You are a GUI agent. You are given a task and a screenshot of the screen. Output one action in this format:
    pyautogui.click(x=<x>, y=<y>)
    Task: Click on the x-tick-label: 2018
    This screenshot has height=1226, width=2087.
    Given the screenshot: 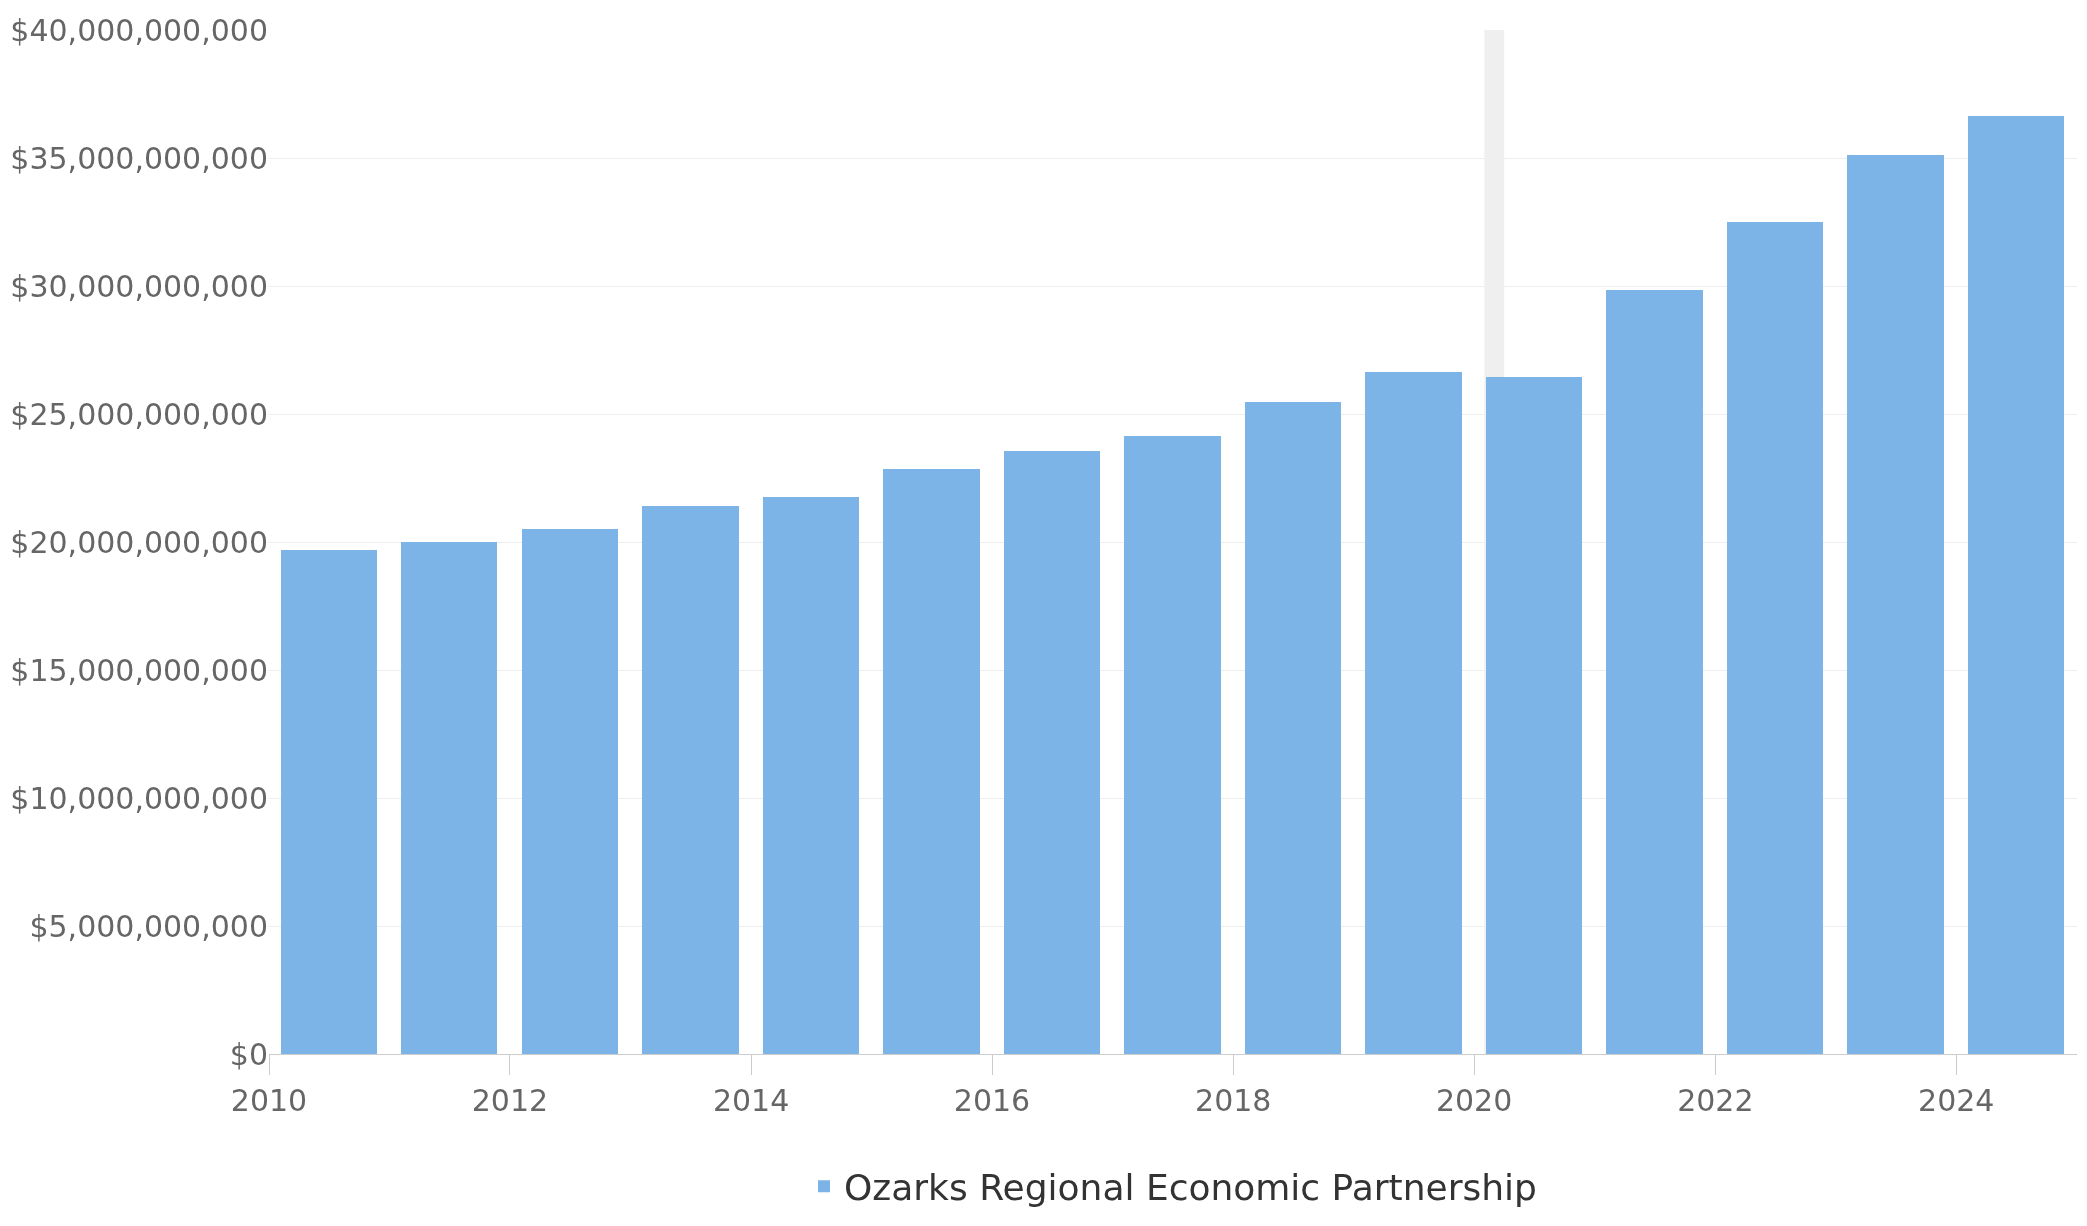 What is the action you would take?
    pyautogui.click(x=1233, y=1100)
    